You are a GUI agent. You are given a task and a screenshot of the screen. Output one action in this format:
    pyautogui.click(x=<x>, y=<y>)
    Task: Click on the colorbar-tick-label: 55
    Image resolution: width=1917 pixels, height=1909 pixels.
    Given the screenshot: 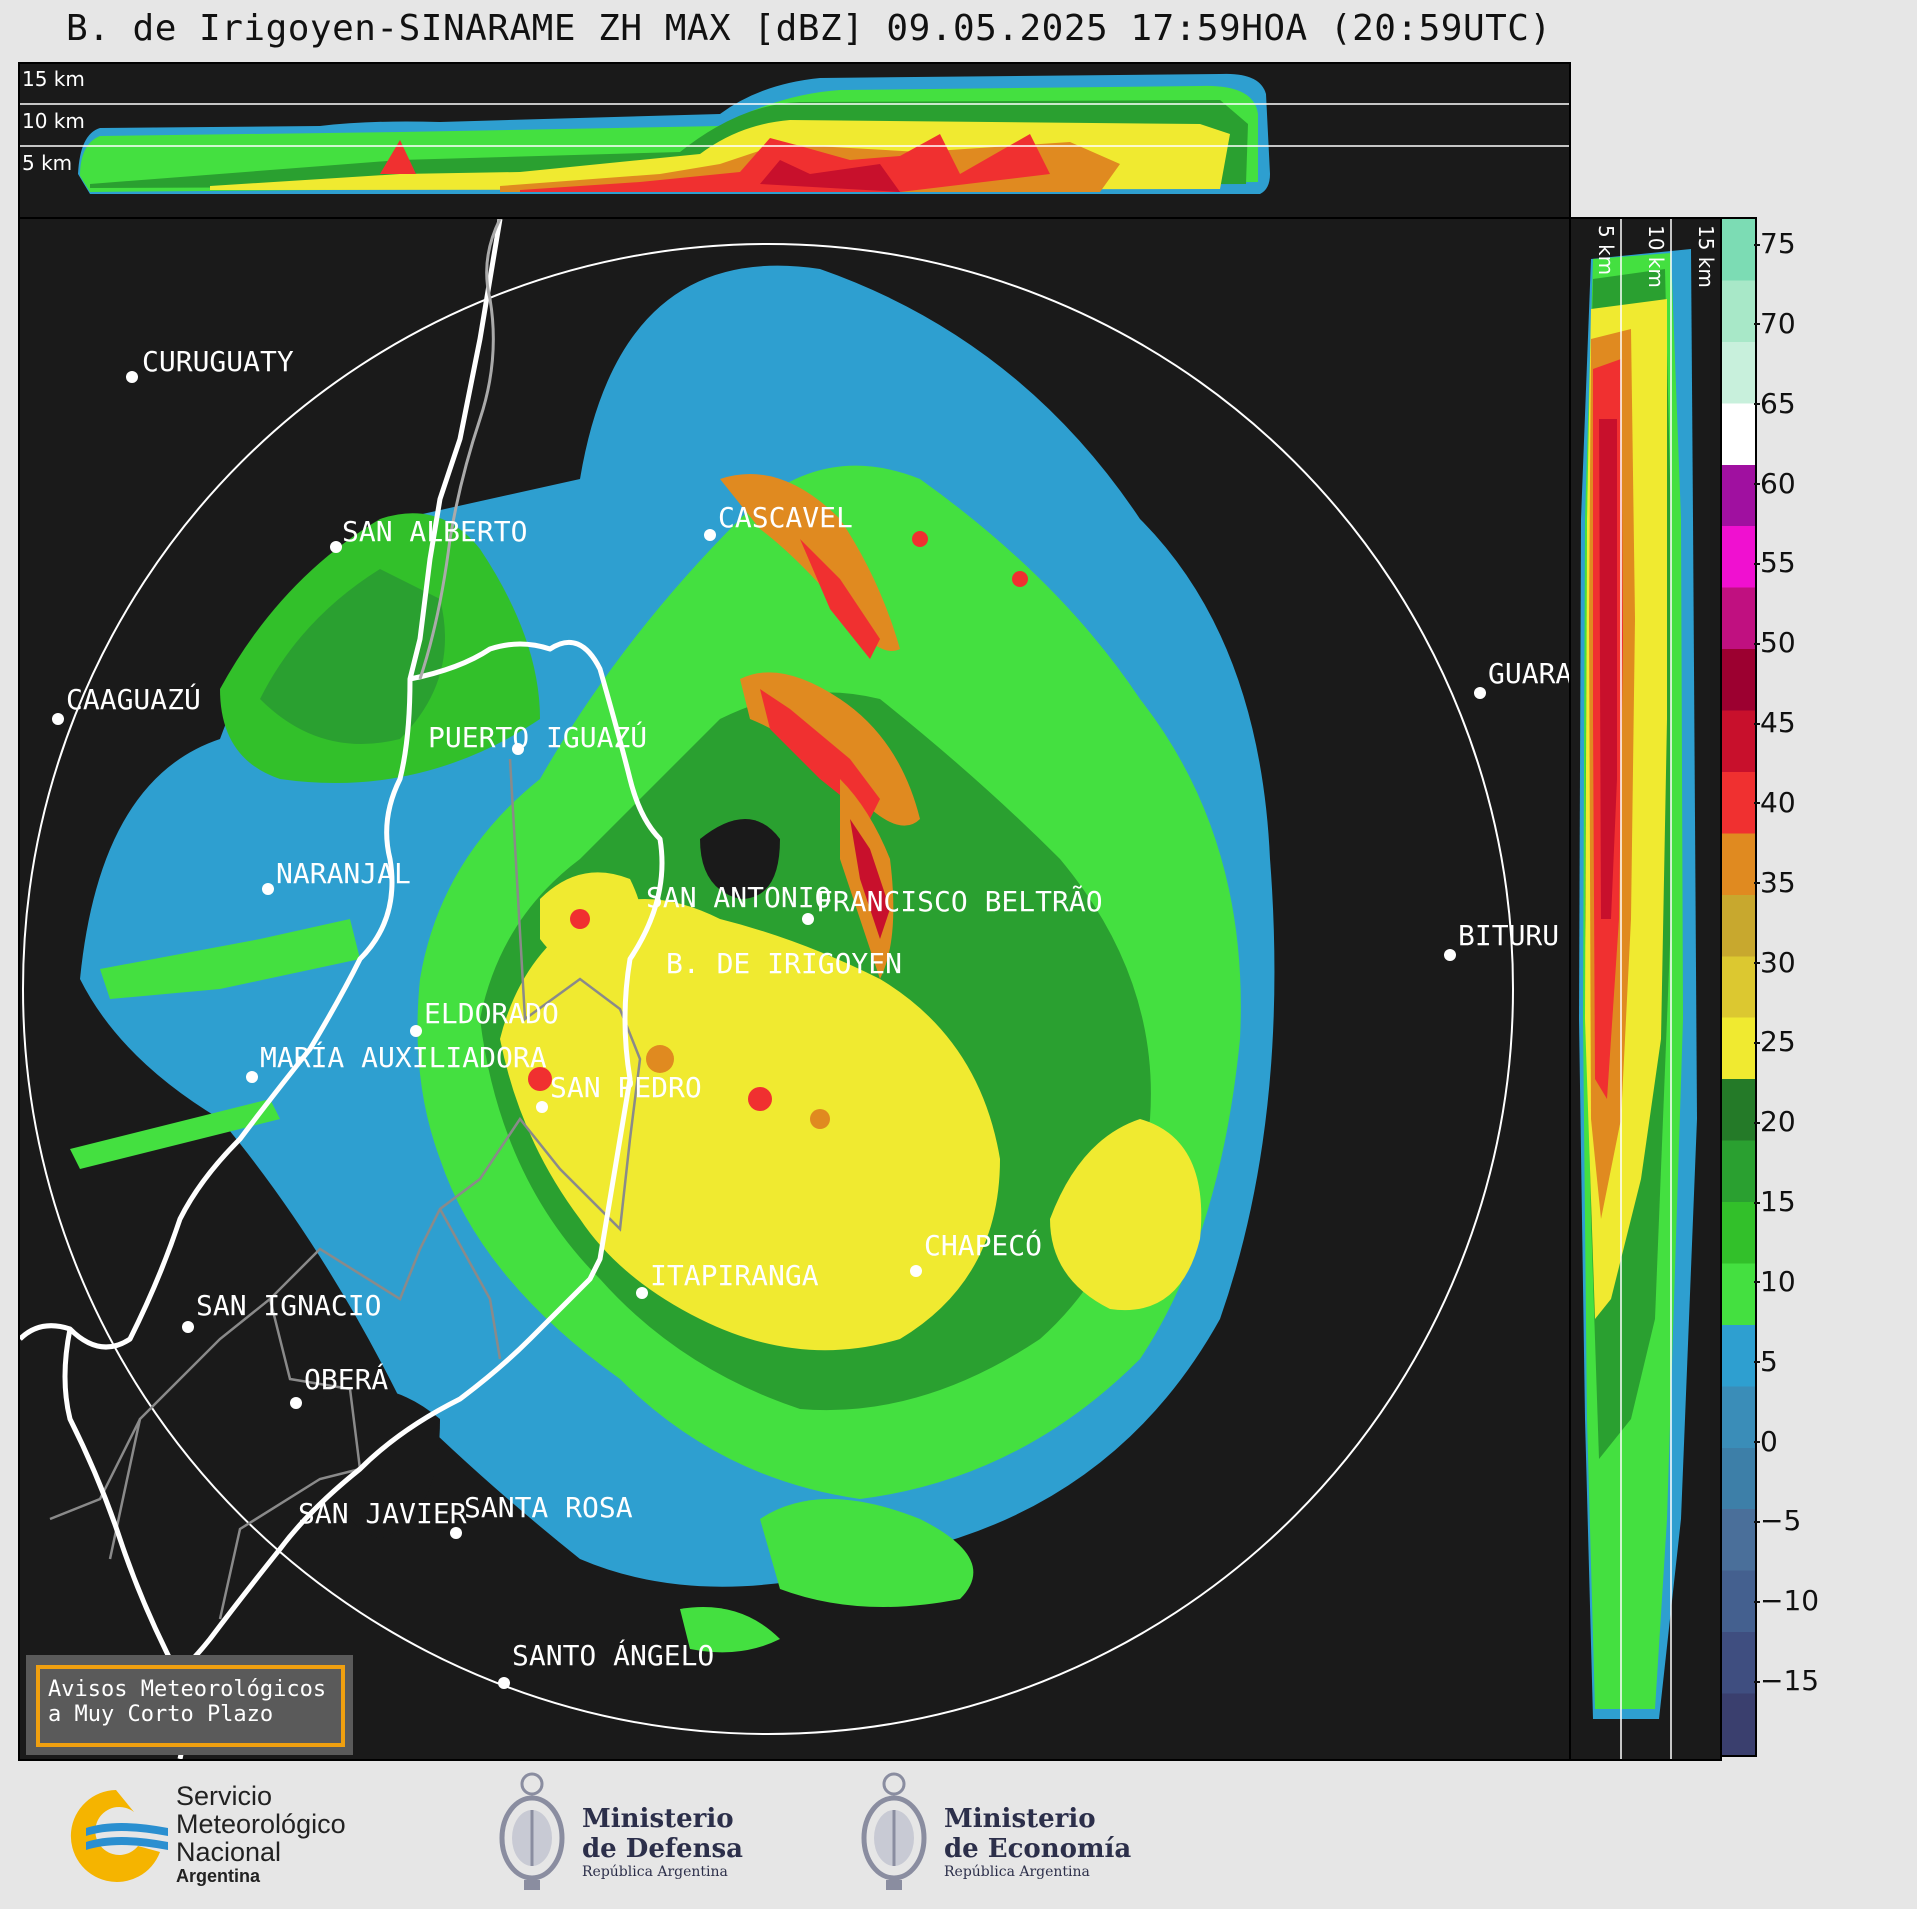 What is the action you would take?
    pyautogui.click(x=1775, y=563)
    